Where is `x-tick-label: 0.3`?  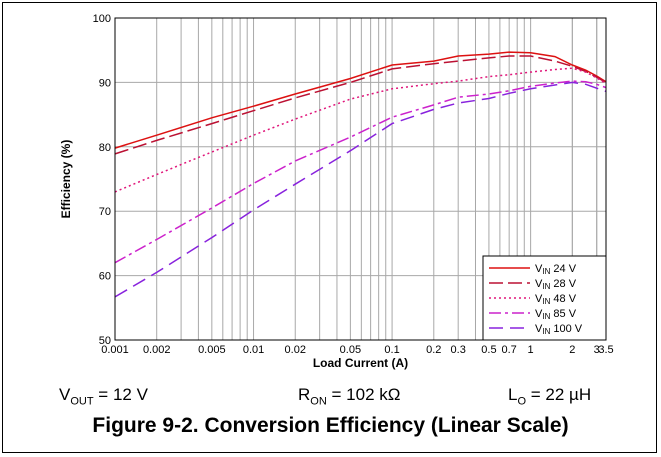
x-tick-label: 0.3 is located at coordinates (458, 350).